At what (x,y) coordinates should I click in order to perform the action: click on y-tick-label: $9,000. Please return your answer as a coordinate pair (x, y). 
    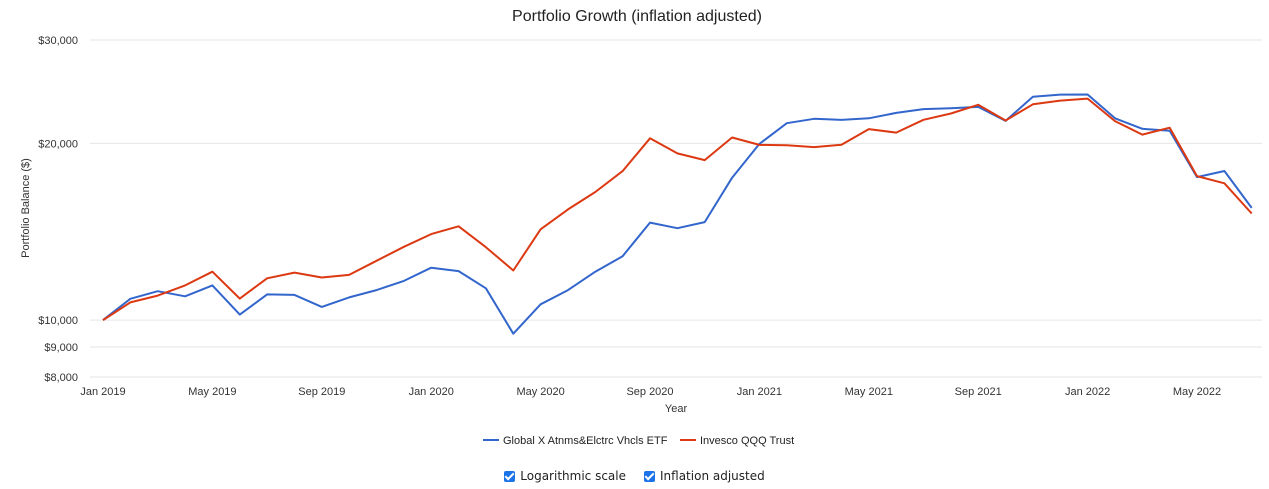
    Looking at the image, I should click on (61, 348).